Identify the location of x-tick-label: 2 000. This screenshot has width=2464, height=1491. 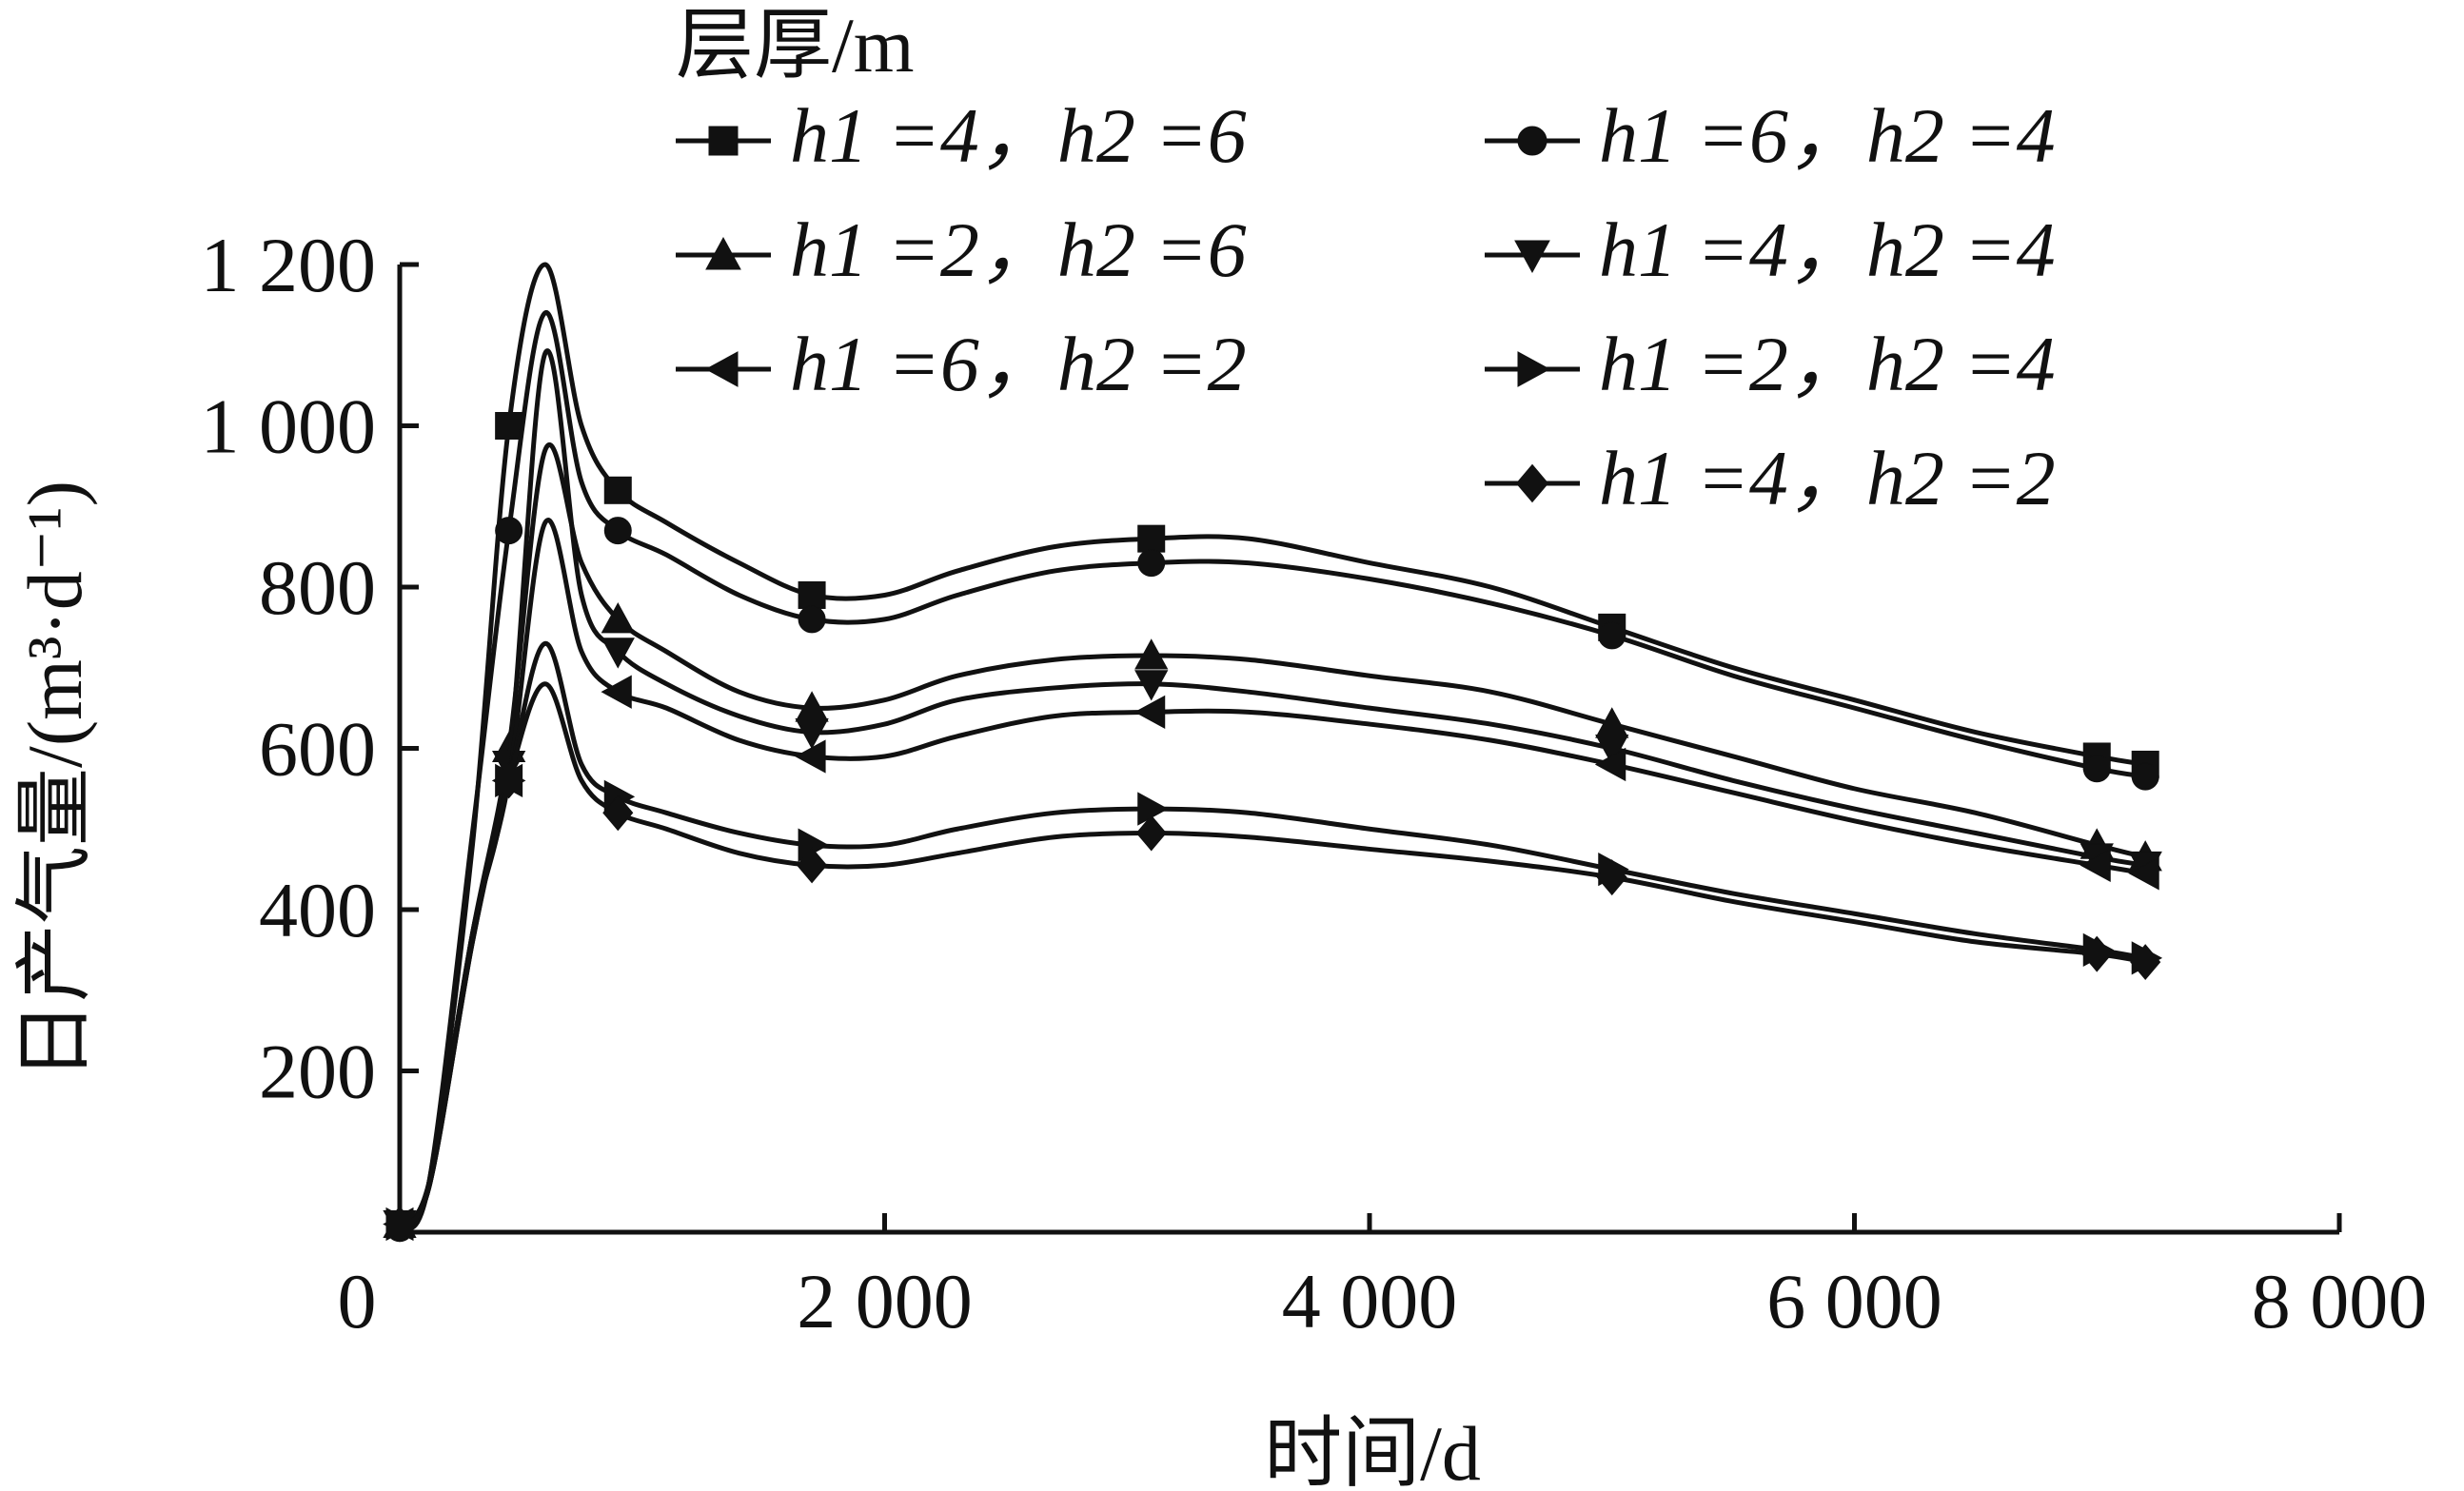
(885, 1301).